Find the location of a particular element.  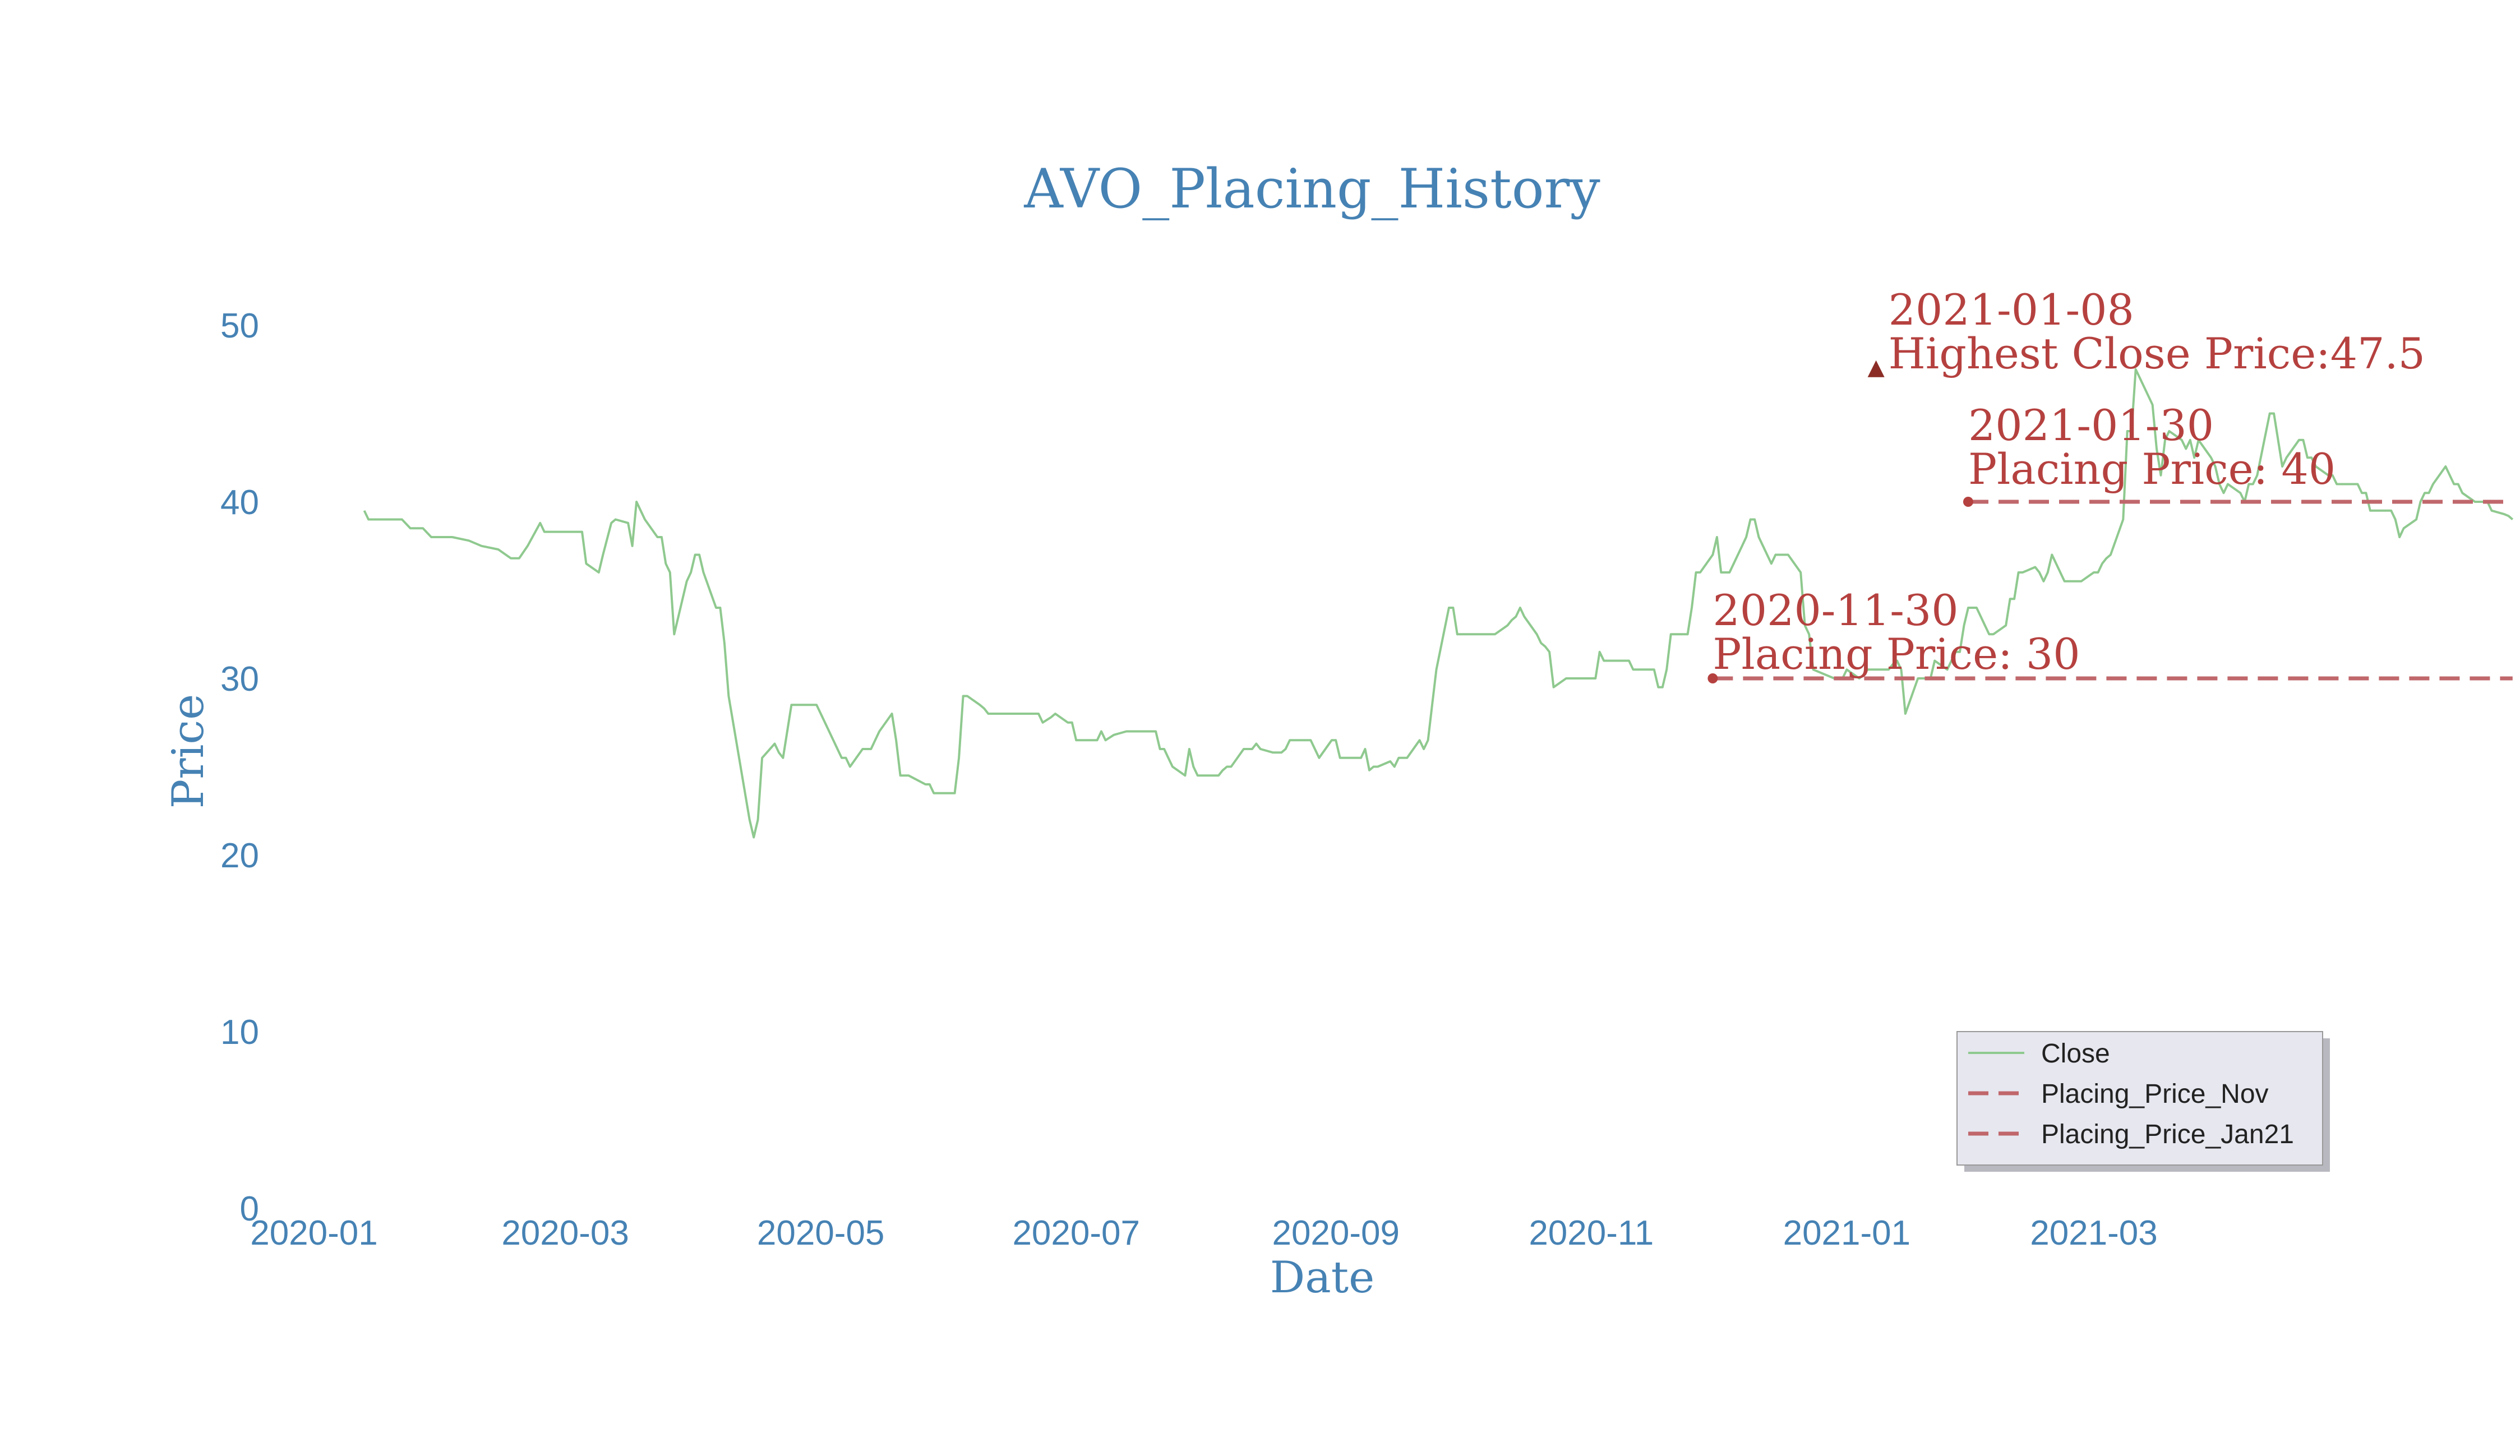

x-tick-label: 2020-05 is located at coordinates (821, 1233).